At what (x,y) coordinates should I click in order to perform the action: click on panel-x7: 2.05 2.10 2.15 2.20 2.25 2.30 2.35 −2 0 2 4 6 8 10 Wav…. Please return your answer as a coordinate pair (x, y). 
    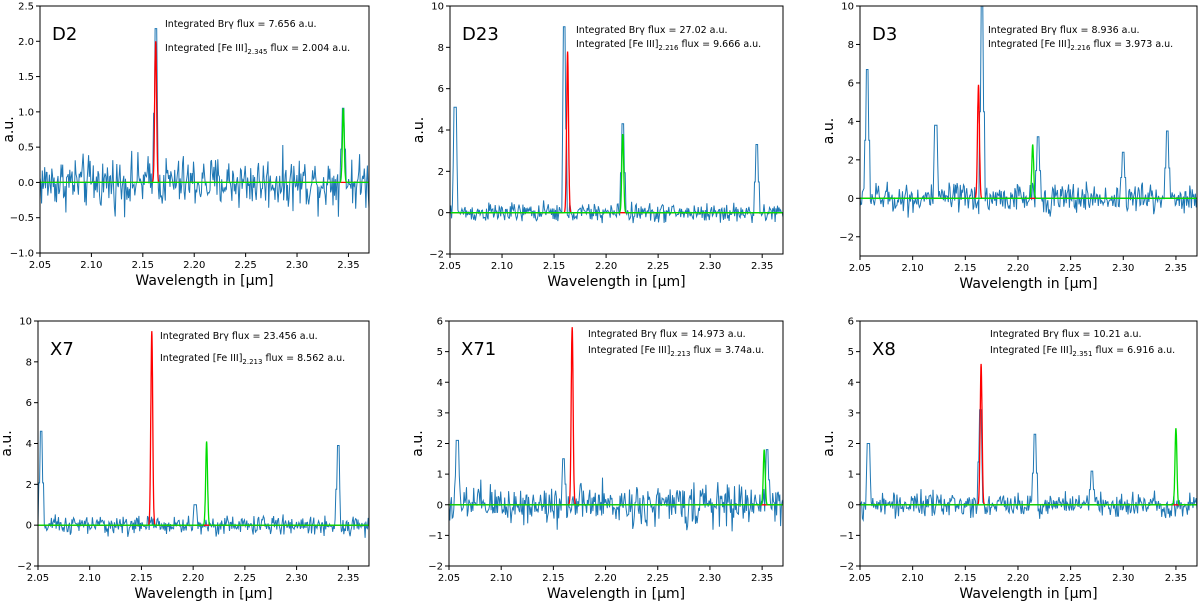
    Looking at the image, I should click on (185, 459).